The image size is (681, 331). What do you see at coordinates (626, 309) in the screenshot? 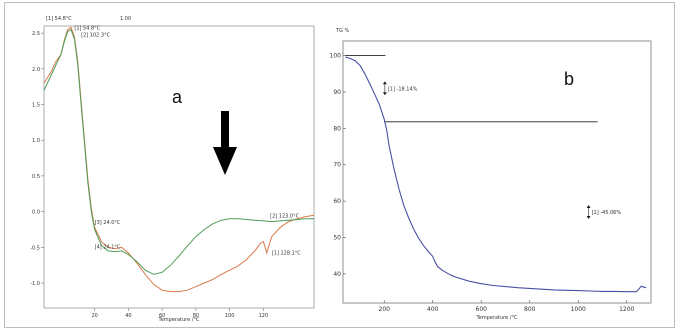
I see `x-tick-label-b: 1200` at bounding box center [626, 309].